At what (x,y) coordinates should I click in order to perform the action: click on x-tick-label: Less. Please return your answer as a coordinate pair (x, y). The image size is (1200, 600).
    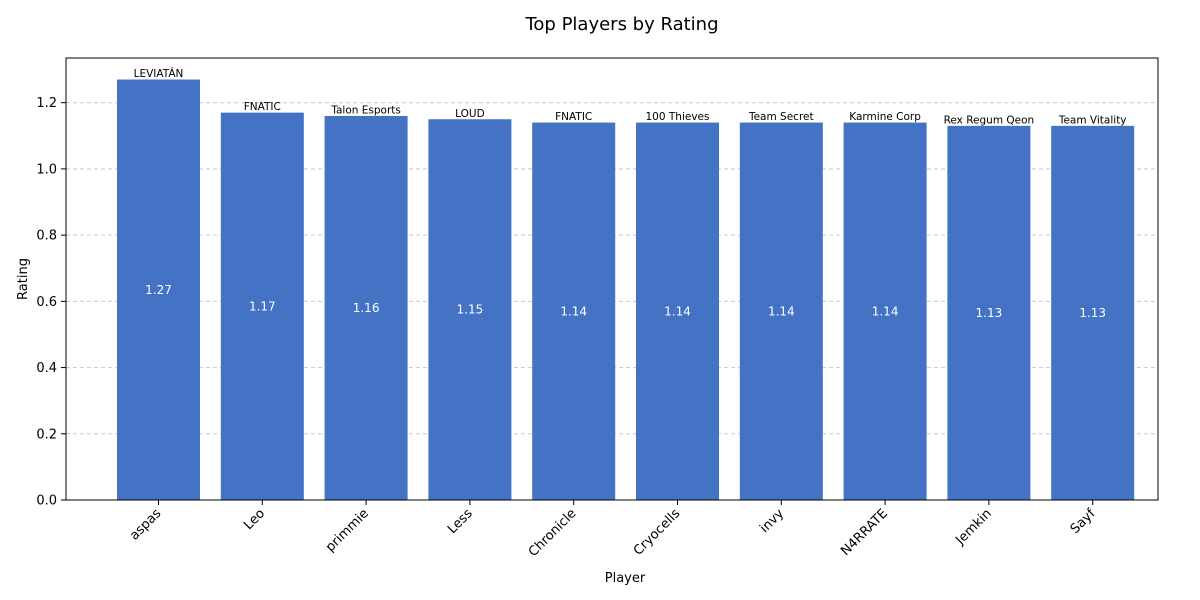
    Looking at the image, I should click on (460, 521).